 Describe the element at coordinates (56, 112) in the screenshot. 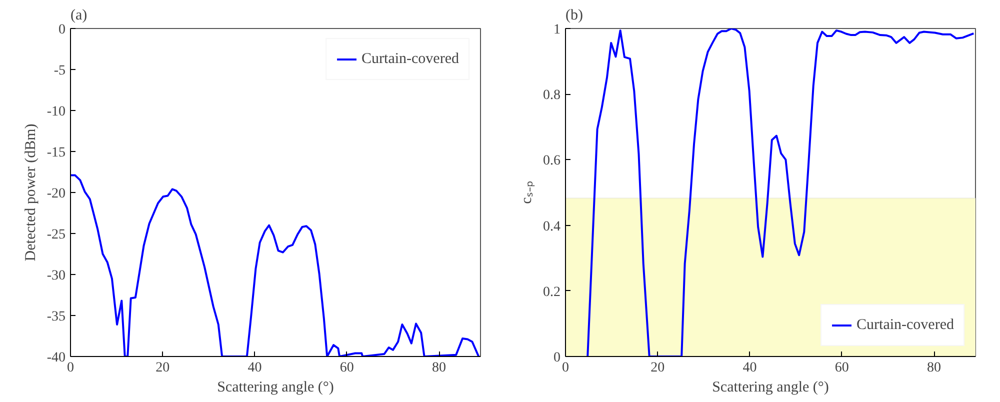

I see `y-tick-label: -10` at that location.